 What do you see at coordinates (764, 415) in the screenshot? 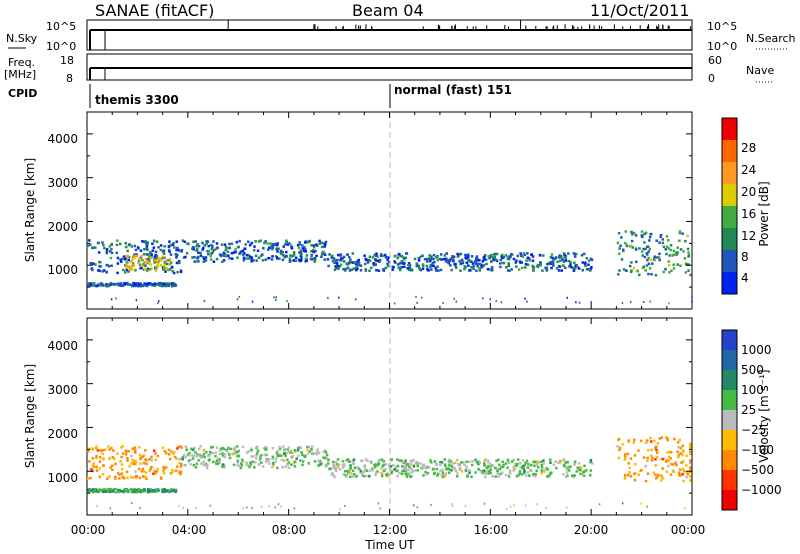
I see `velocity-colorbar-label: Velocity [m s⁻¹]` at bounding box center [764, 415].